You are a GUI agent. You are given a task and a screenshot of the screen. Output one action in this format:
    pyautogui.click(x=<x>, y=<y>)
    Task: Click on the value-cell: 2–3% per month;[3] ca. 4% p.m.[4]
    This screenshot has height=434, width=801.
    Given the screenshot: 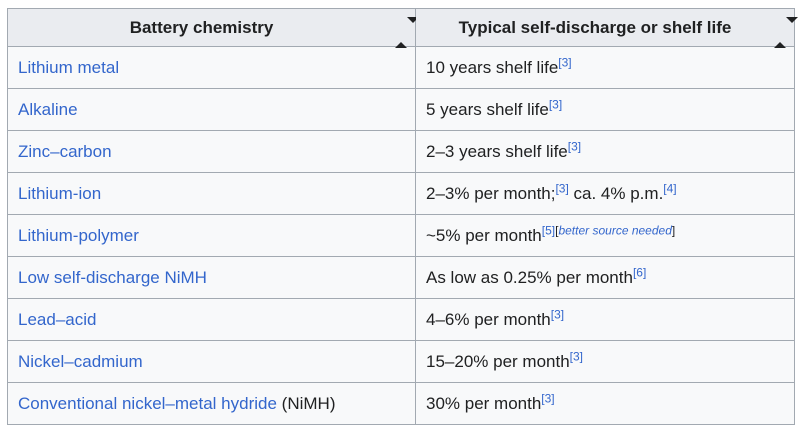 What is the action you would take?
    pyautogui.click(x=605, y=193)
    